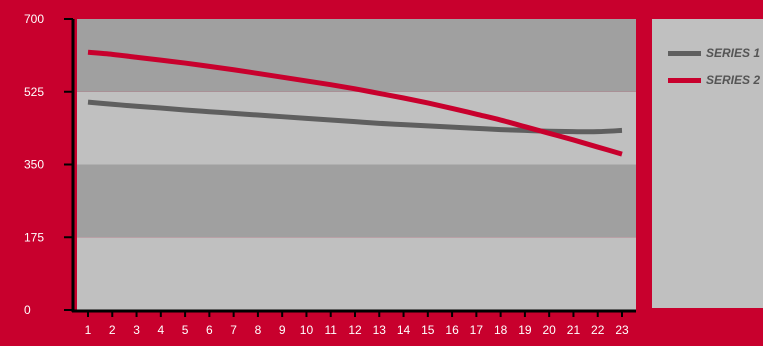 The width and height of the screenshot is (763, 346). I want to click on x-tick-label: 13, so click(380, 330).